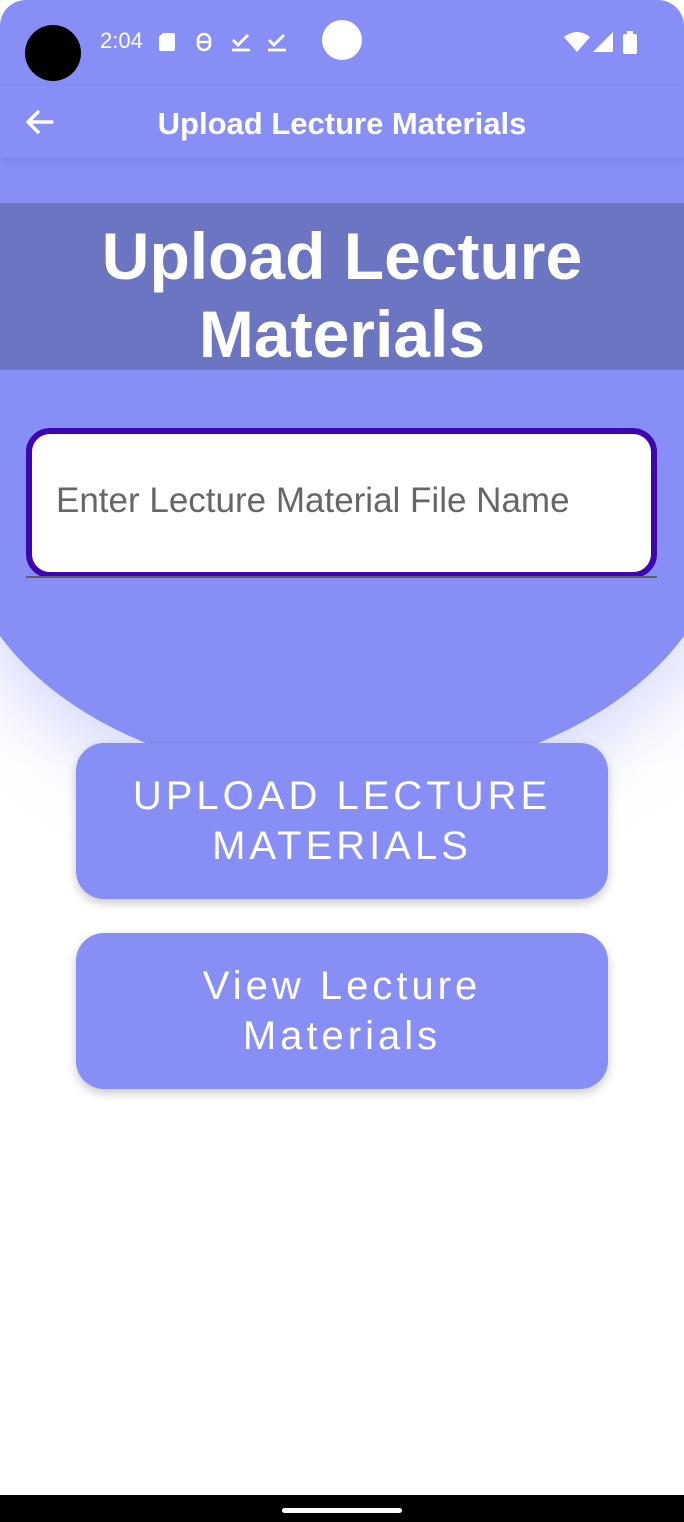  What do you see at coordinates (630, 42) in the screenshot?
I see `battery-icon` at bounding box center [630, 42].